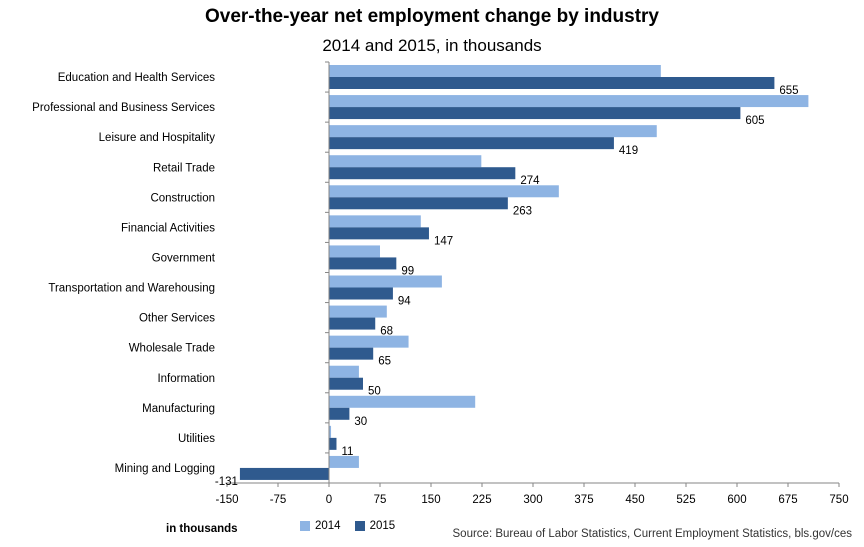 Image resolution: width=864 pixels, height=547 pixels. What do you see at coordinates (278, 500) in the screenshot?
I see `x-tick-label: -75` at bounding box center [278, 500].